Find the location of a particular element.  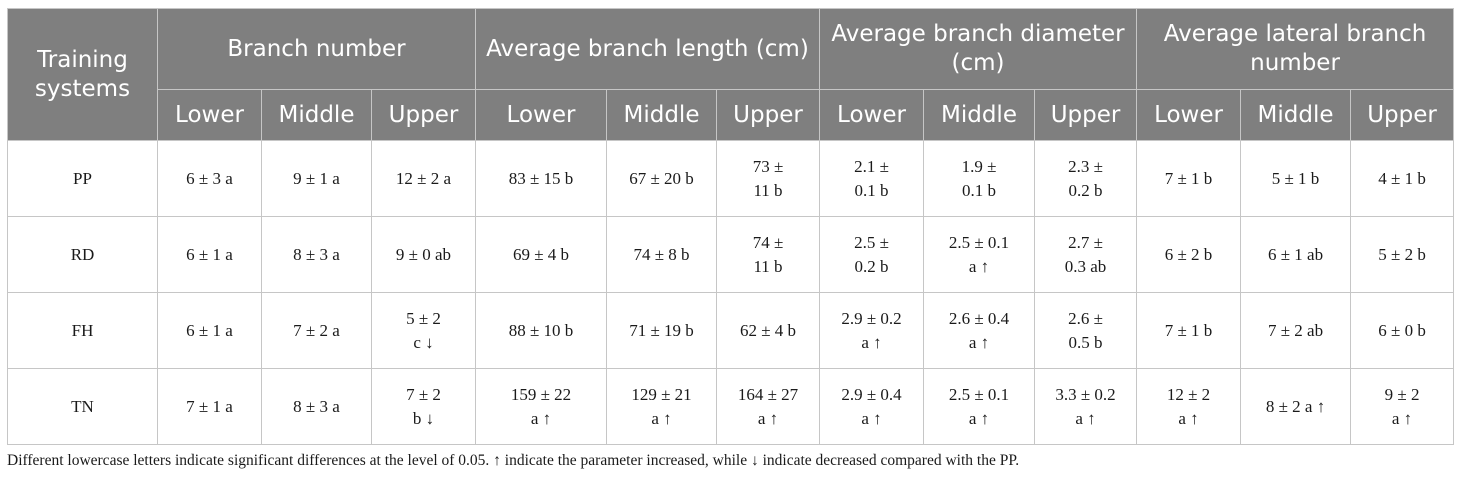

table-cell: 71 ± 19 b is located at coordinates (661, 330).